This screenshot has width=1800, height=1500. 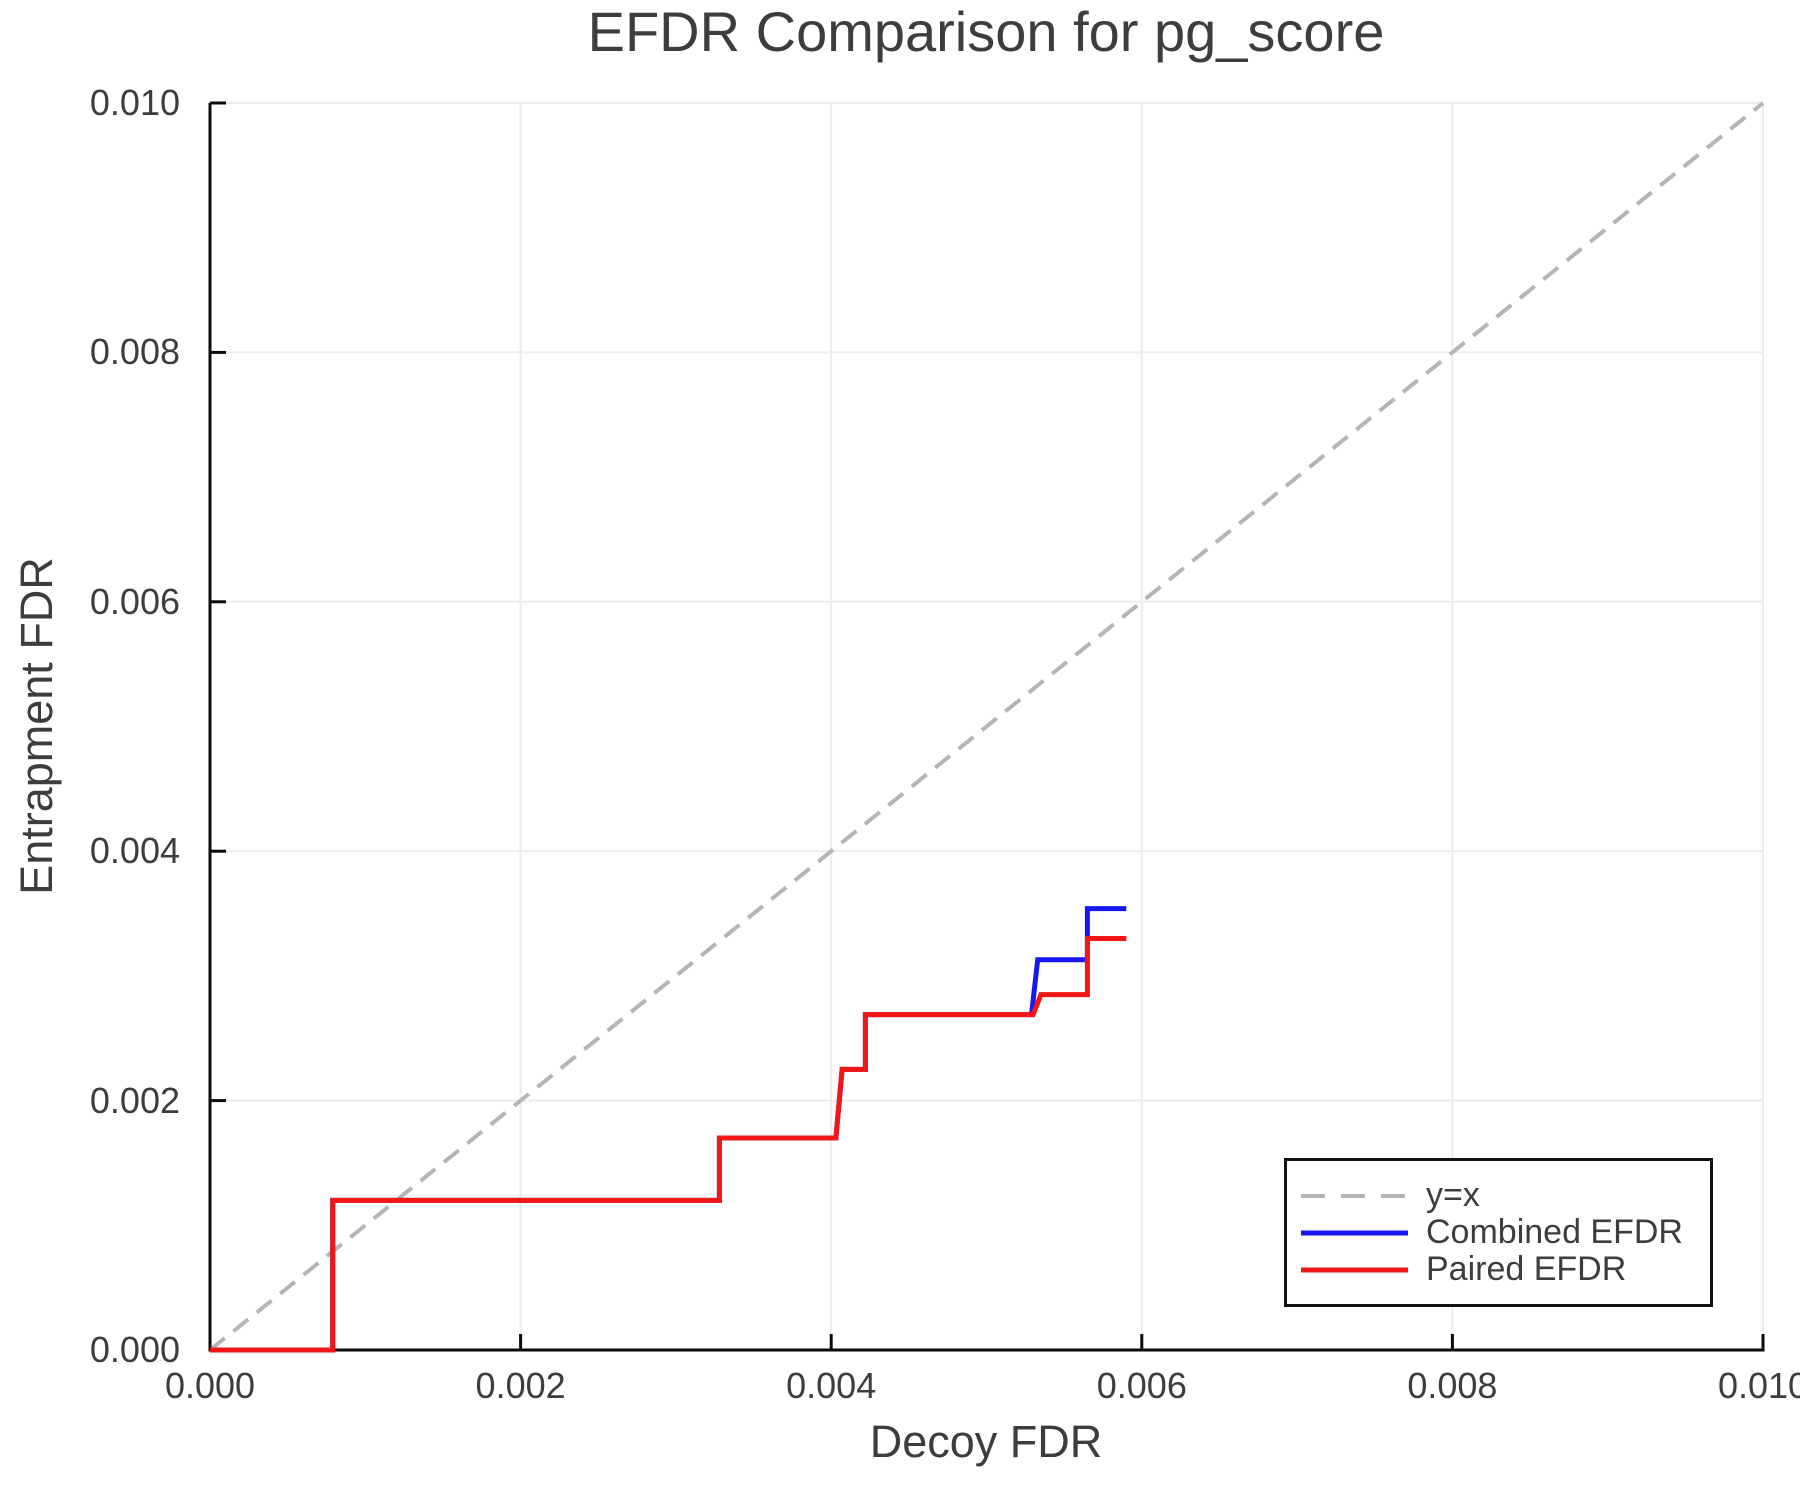 I want to click on series-paired-efdr, so click(x=668, y=1144).